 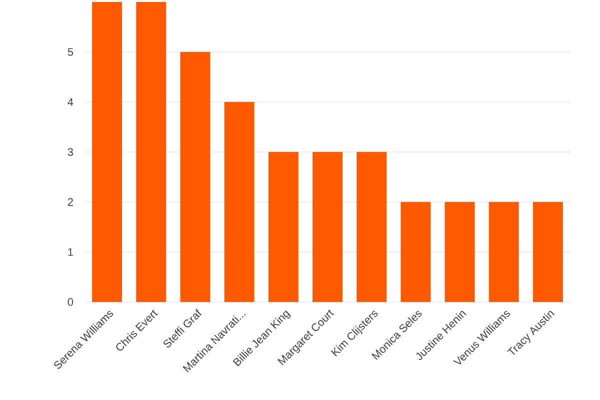 I want to click on y-tick-label: 2, so click(x=70, y=202).